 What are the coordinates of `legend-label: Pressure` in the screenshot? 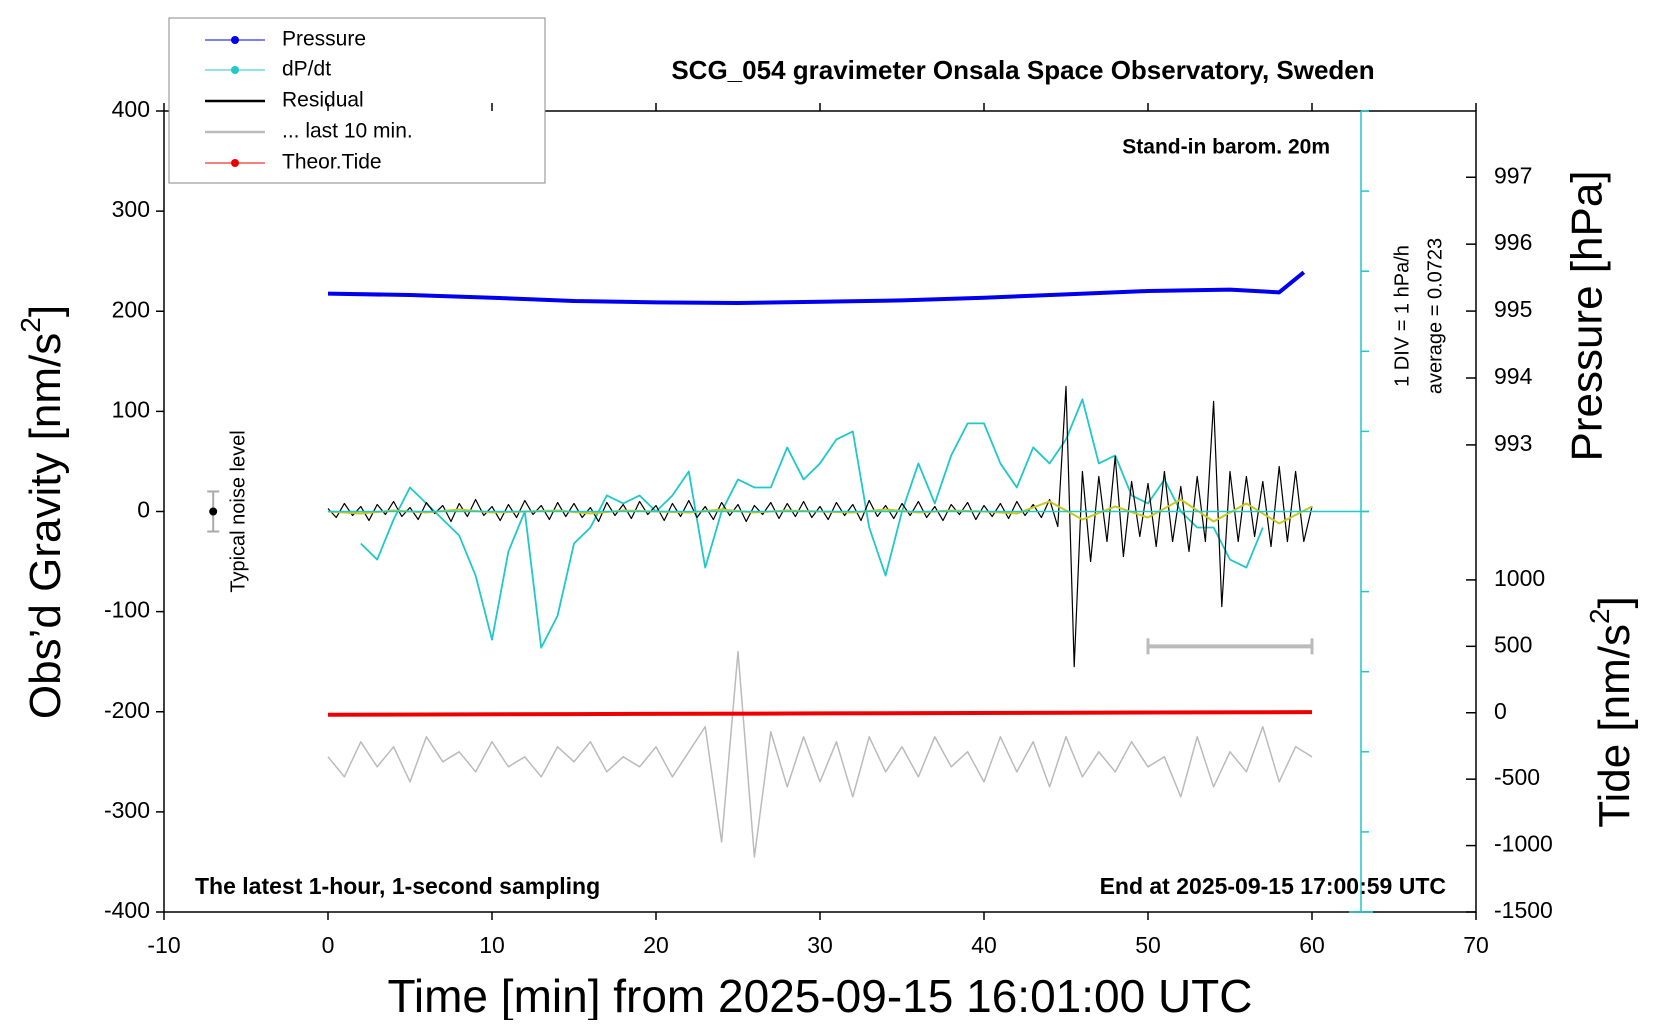 It's located at (324, 39).